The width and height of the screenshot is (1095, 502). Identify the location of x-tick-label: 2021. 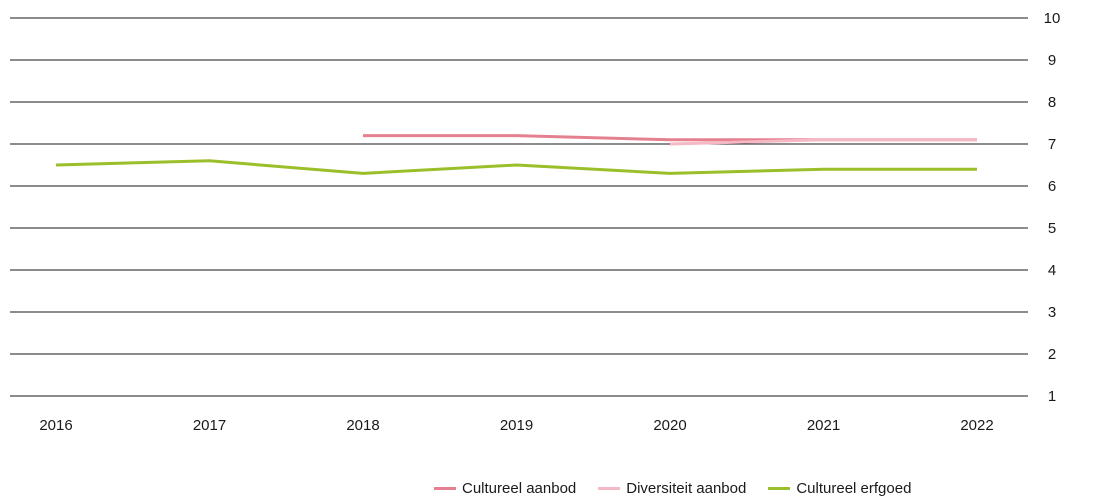
(823, 425).